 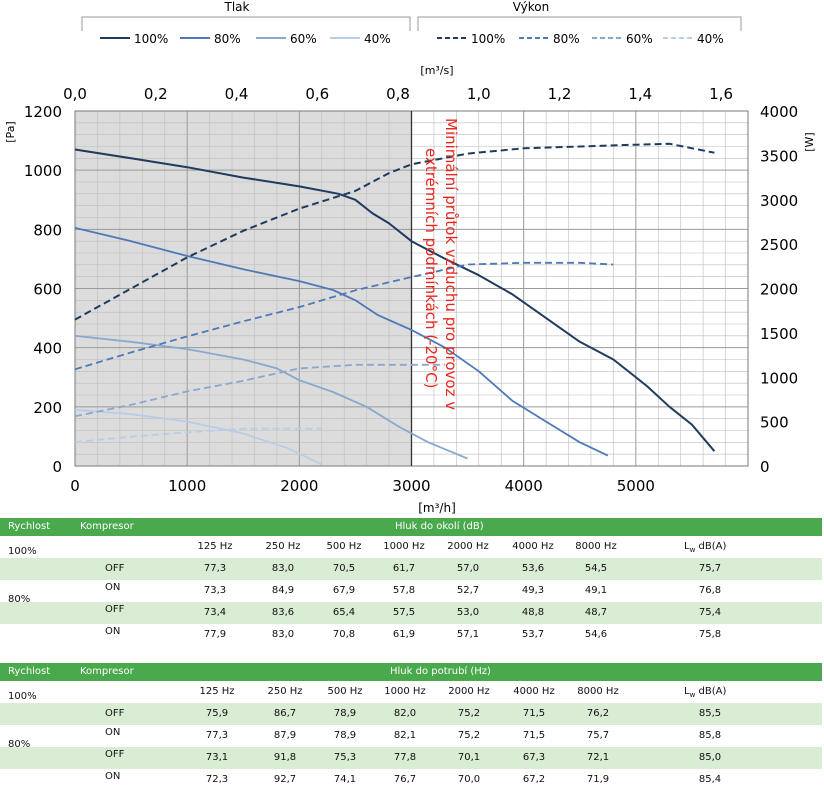 I want to click on annotation-line1: Minimální průtok vzduchu pro provoz v, so click(x=451, y=264).